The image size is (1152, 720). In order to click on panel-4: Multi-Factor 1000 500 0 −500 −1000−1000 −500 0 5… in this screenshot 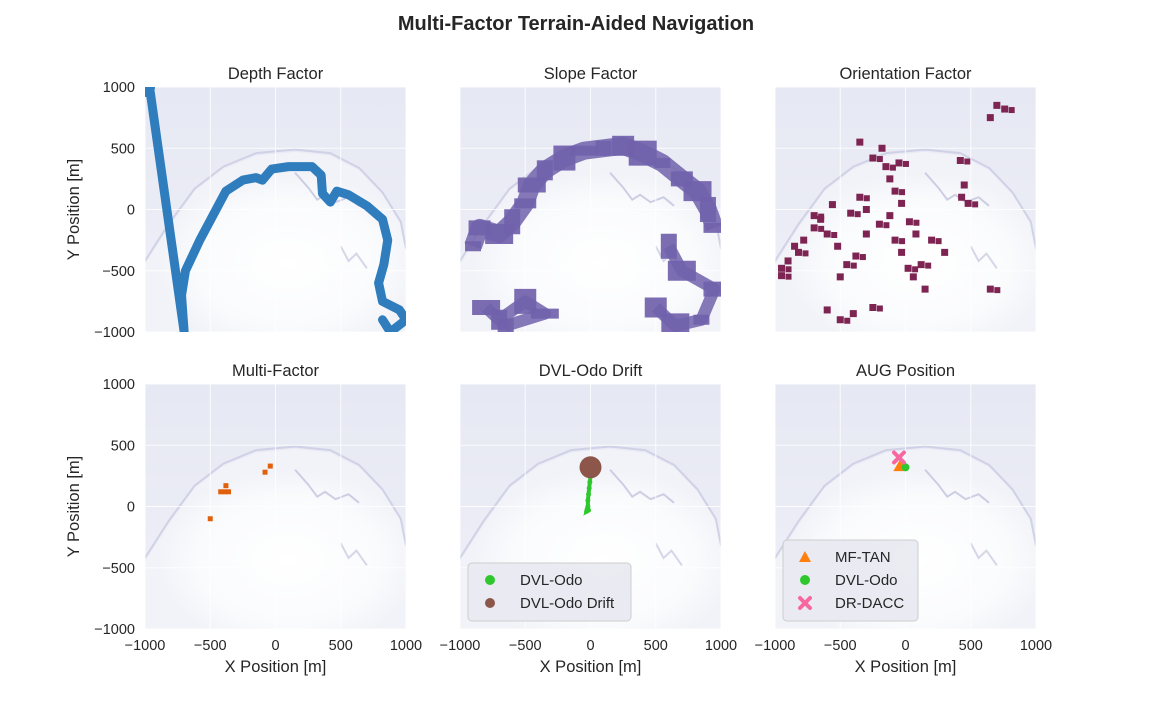, I will do `click(243, 519)`.